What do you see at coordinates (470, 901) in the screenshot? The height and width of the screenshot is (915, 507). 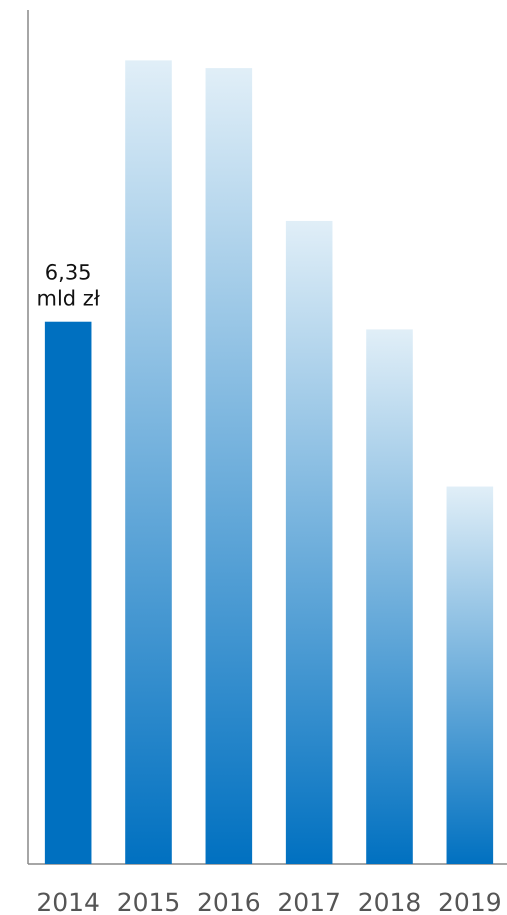 I see `x-tick-label: 2019` at bounding box center [470, 901].